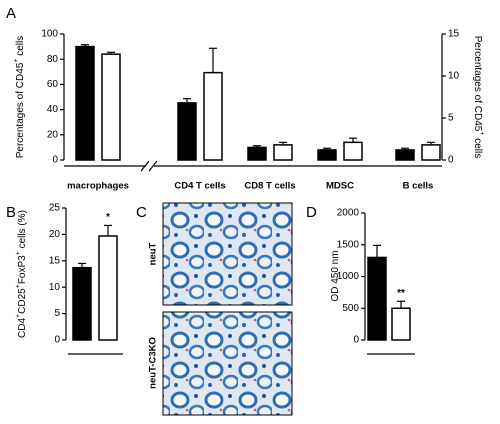 The image size is (500, 424). What do you see at coordinates (269, 186) in the screenshot?
I see `x-tick-label: CD8 T cells` at bounding box center [269, 186].